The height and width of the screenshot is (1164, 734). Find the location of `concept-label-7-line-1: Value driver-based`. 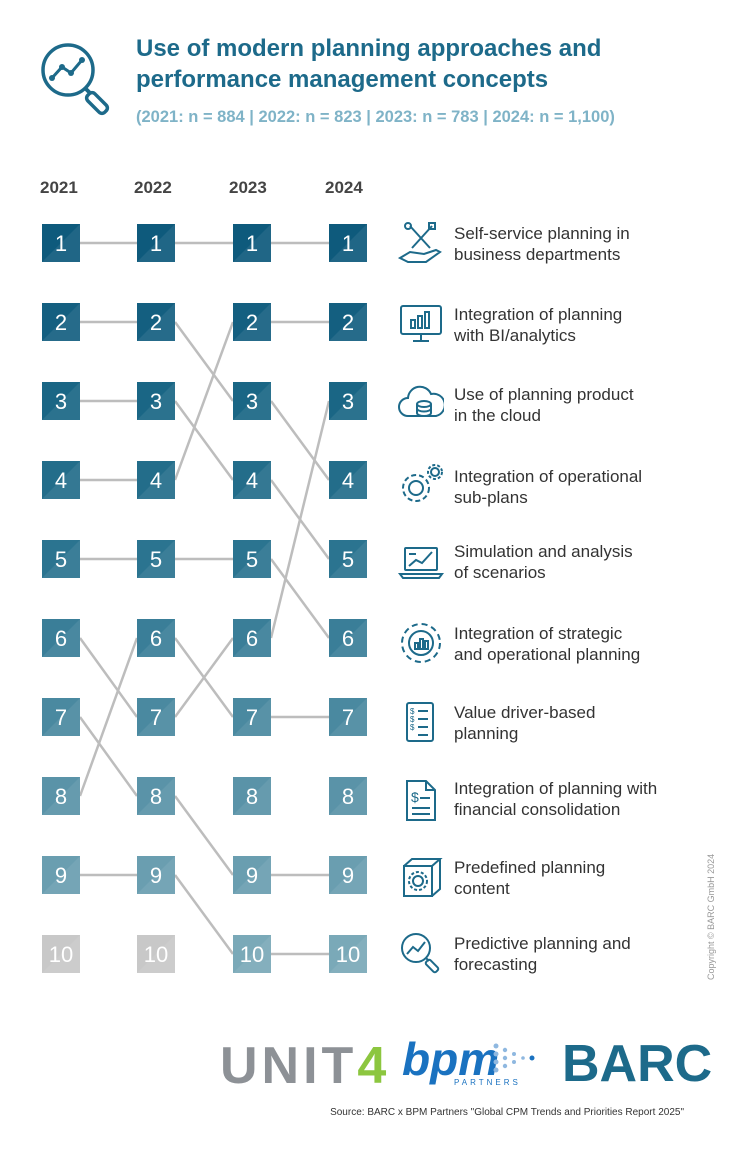

concept-label-7-line-1: Value driver-based is located at coordinates (525, 712).